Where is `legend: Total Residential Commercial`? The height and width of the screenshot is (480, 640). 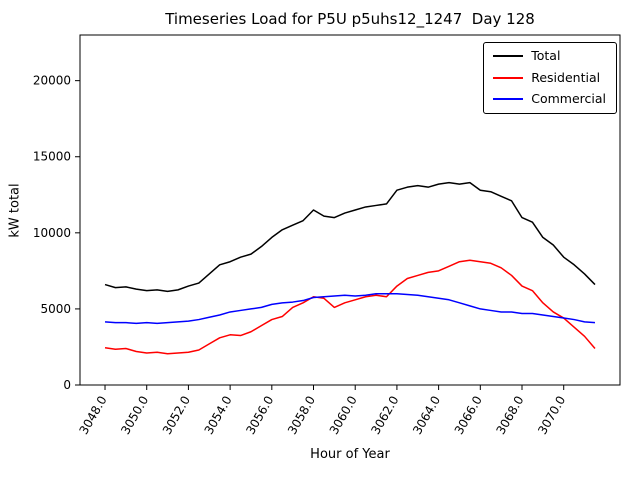
legend: Total Residential Commercial is located at coordinates (550, 78).